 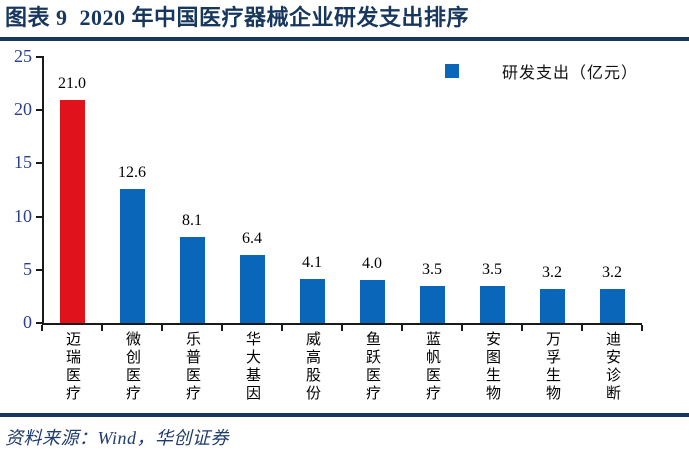 What do you see at coordinates (612, 367) in the screenshot?
I see `x-axis-category-label: 迪安诊断` at bounding box center [612, 367].